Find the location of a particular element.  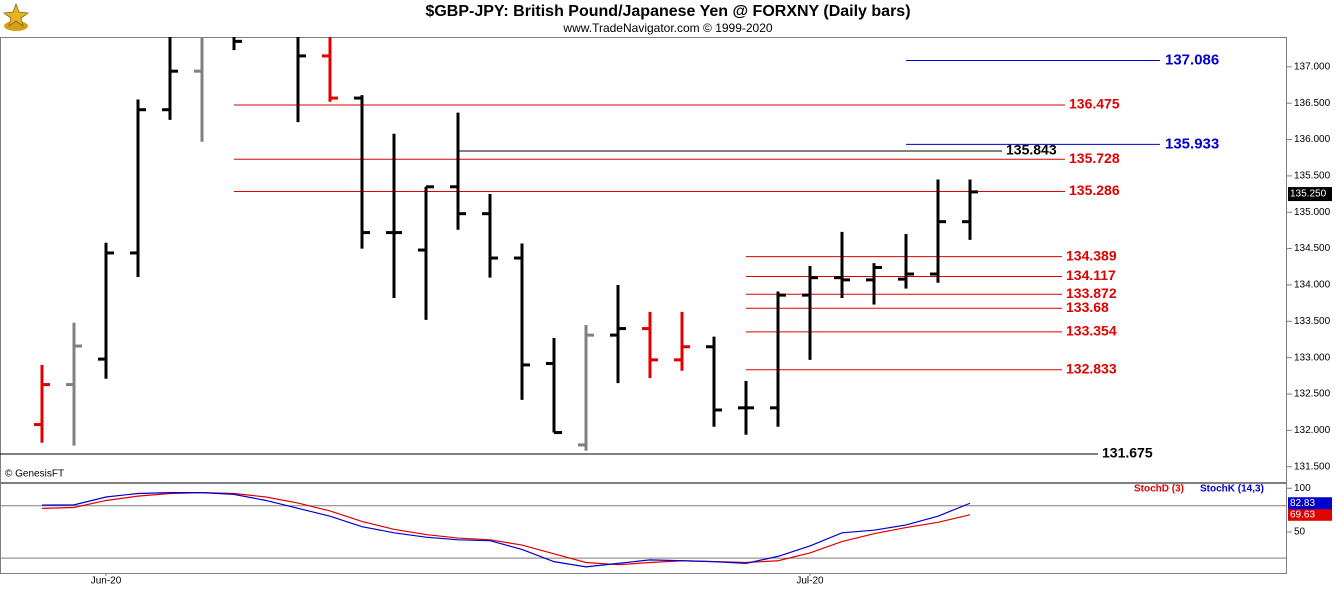

last-price-label: 135.250 is located at coordinates (1308, 194).